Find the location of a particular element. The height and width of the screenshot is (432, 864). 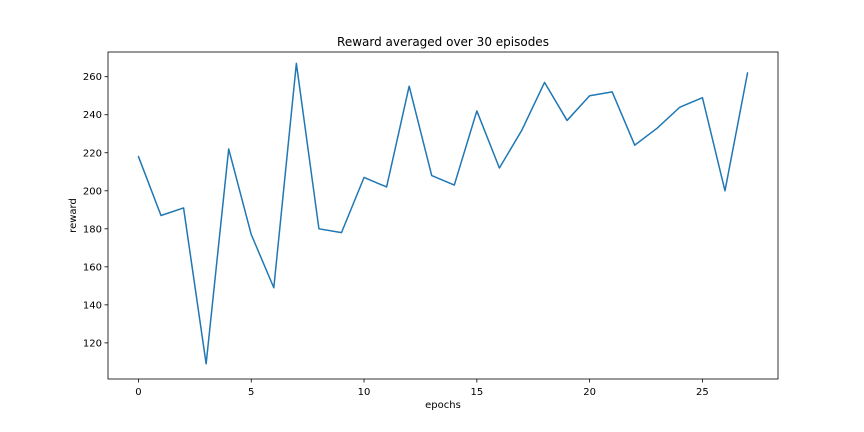

y-tick-label: 180 is located at coordinates (92, 229).